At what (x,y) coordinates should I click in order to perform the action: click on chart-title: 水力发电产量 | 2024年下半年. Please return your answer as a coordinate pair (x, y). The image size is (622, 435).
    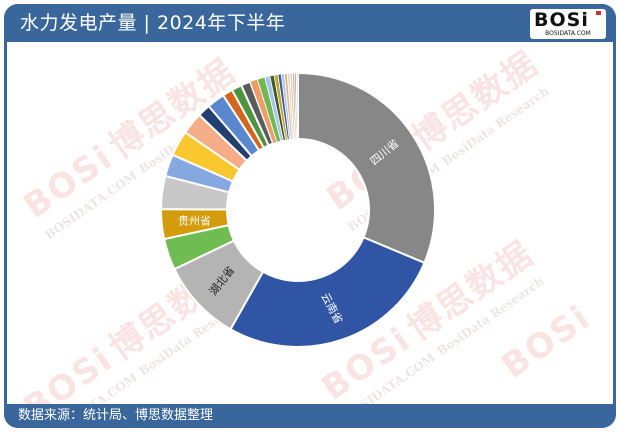
    Looking at the image, I should click on (153, 23).